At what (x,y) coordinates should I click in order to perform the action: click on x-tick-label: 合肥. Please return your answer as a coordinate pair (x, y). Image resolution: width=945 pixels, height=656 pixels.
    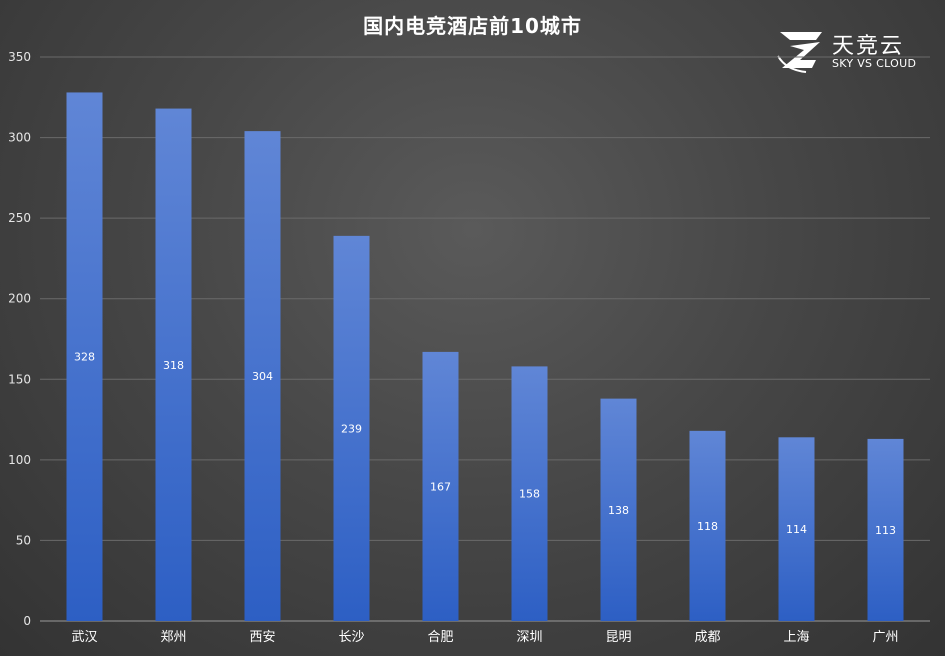
    Looking at the image, I should click on (440, 637).